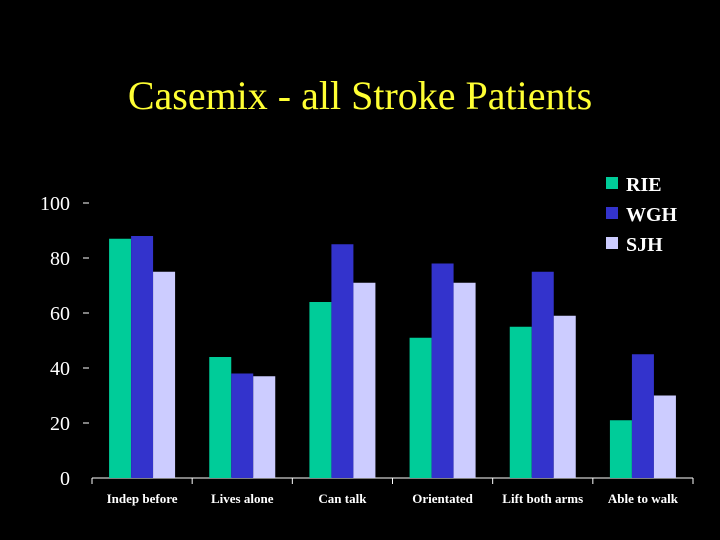 This screenshot has width=720, height=540. I want to click on y-tick-label: 40, so click(60, 369).